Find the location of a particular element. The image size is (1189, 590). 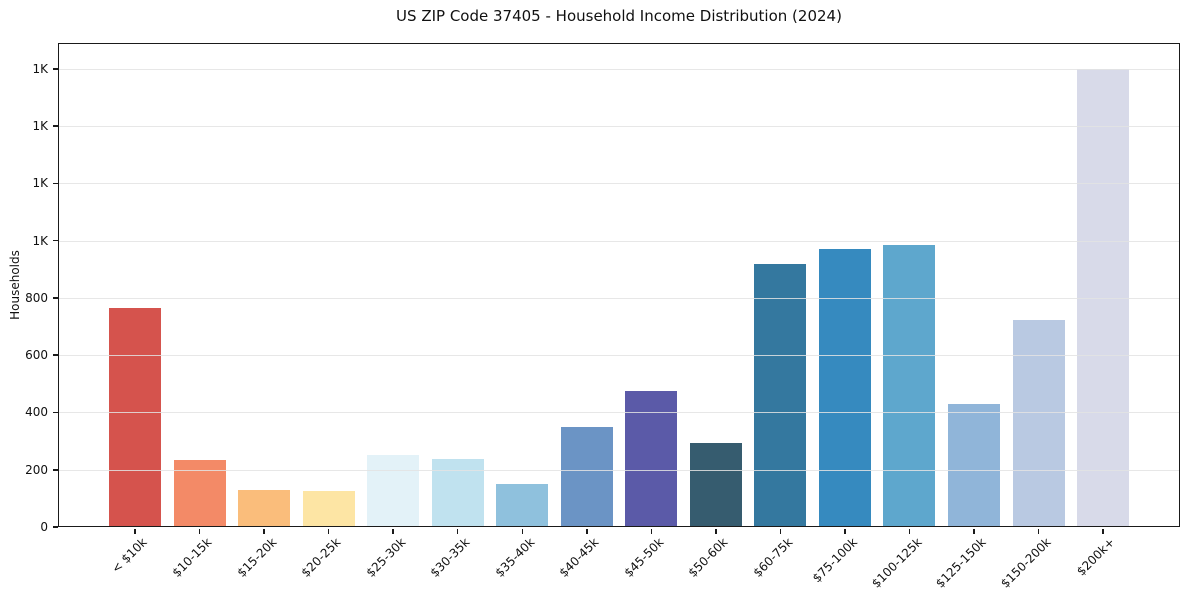

x-tick-label: $15-20k is located at coordinates (256, 557).